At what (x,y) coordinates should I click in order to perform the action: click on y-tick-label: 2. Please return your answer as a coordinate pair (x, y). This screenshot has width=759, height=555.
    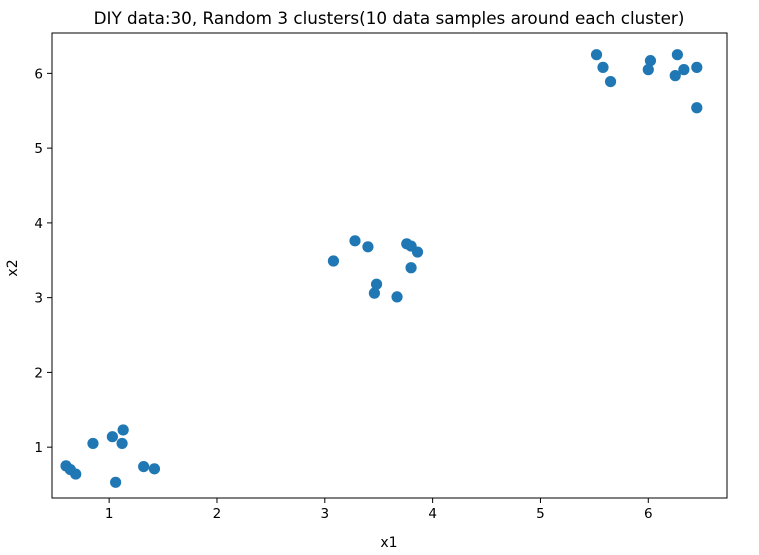
    Looking at the image, I should click on (38, 373).